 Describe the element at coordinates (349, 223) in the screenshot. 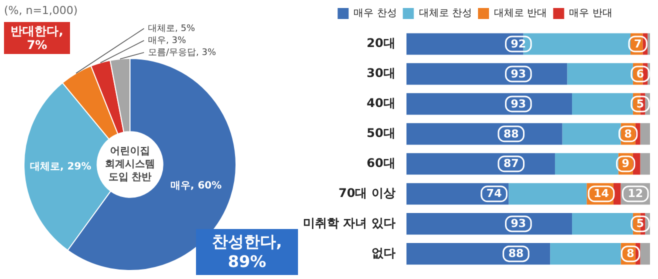

I see `y-tick-label: 미취학 자녀 있다` at that location.